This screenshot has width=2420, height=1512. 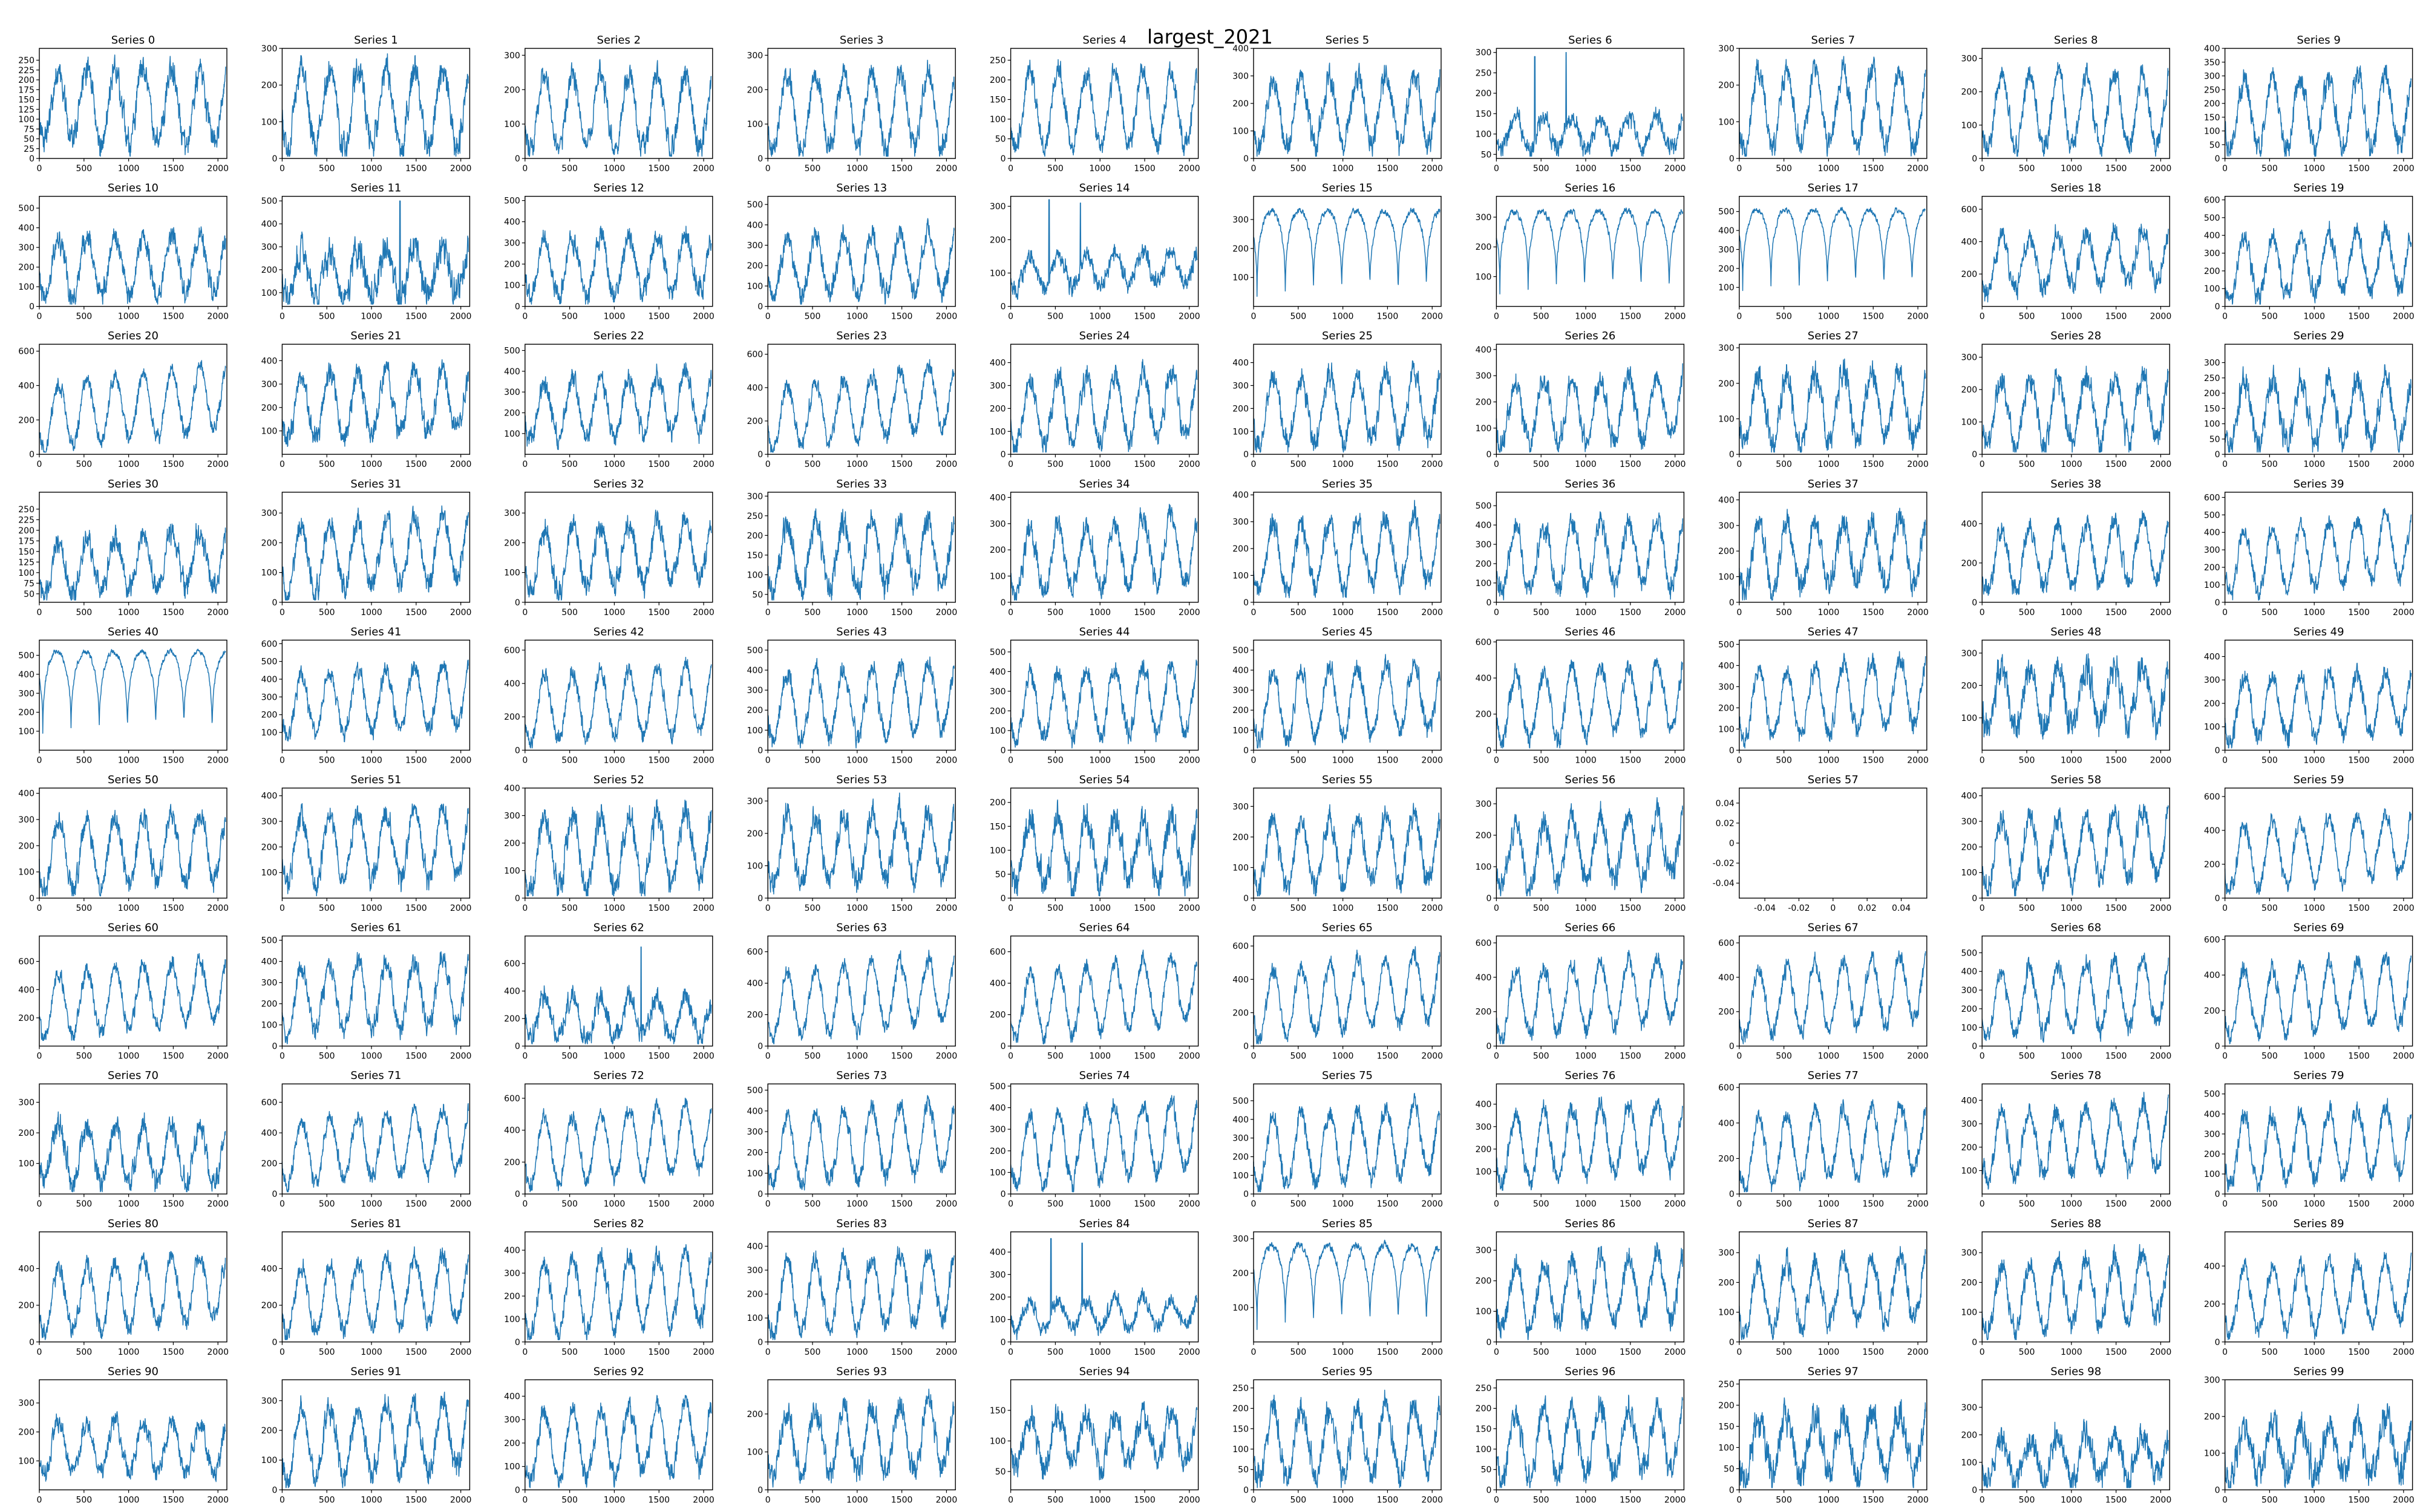 What do you see at coordinates (1095, 1287) in the screenshot?
I see `panel-84: Series 84 0 500 1000 1500 2000 0 100 200 300 400` at bounding box center [1095, 1287].